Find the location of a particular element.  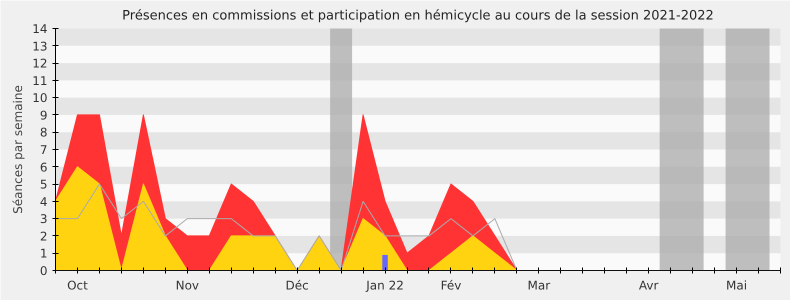

y-tick-label: 8 is located at coordinates (44, 133).